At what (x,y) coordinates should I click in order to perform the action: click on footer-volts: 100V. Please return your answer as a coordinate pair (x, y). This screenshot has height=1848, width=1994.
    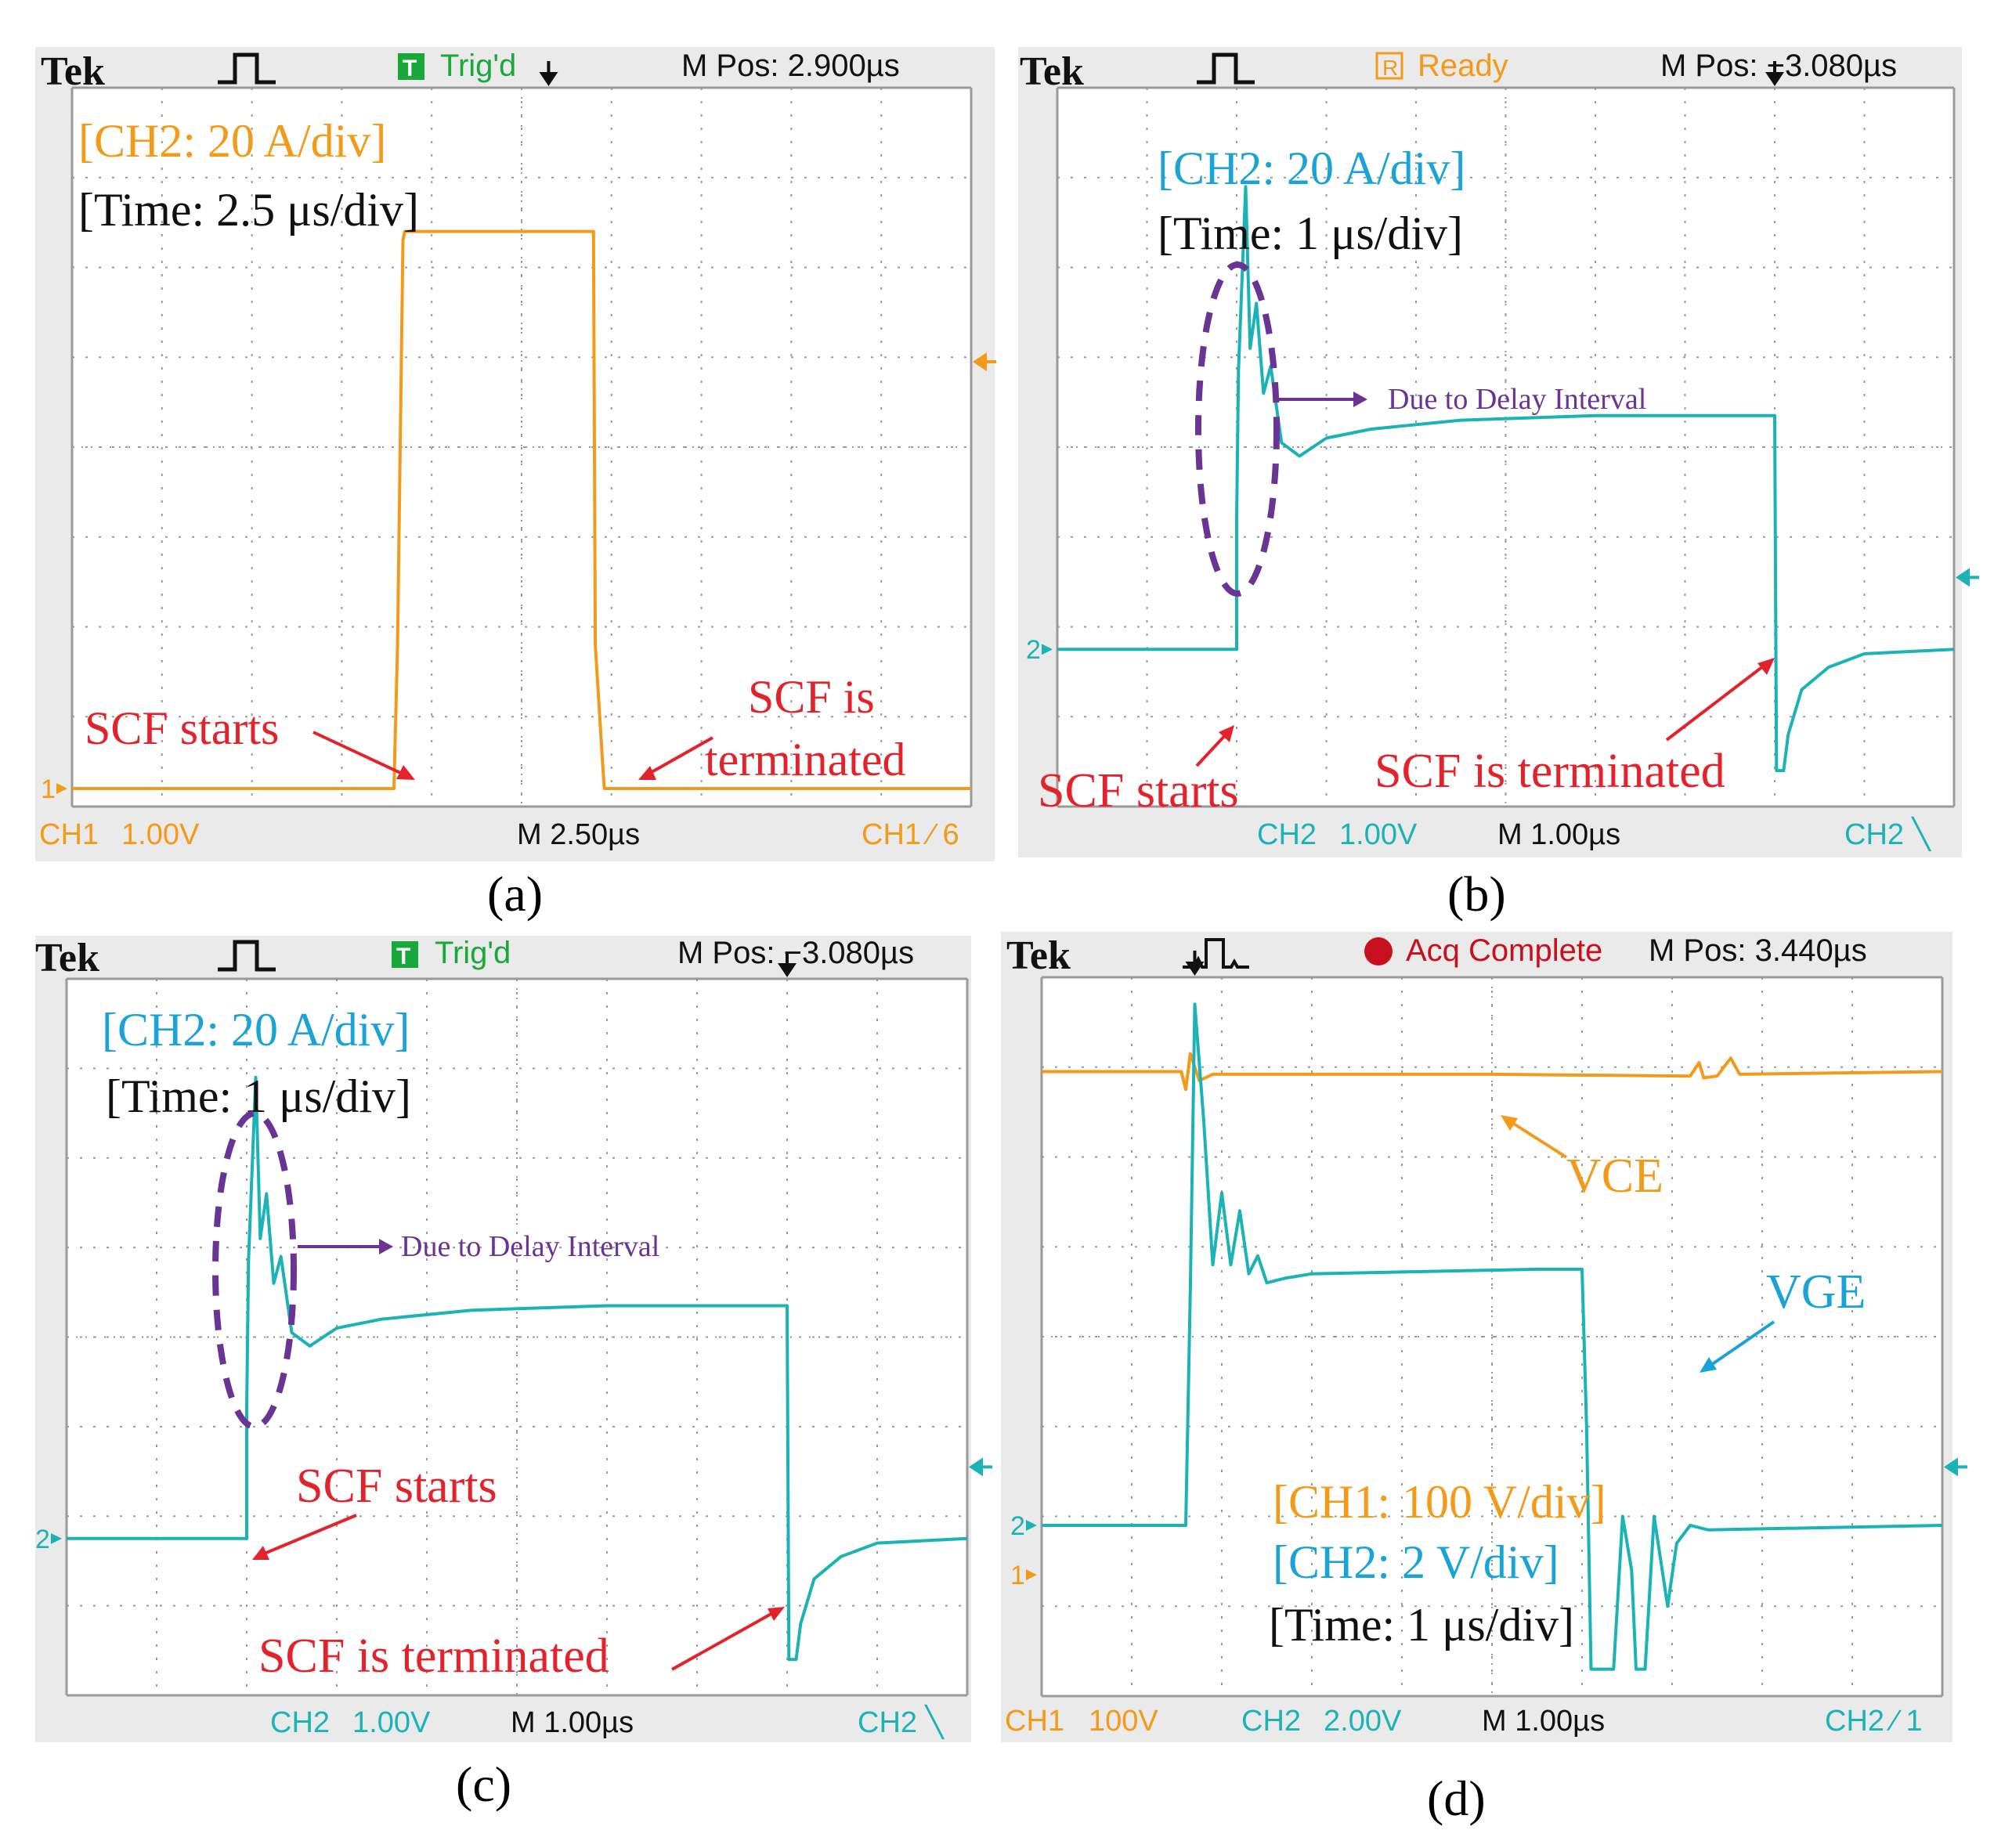
    Looking at the image, I should click on (1123, 1721).